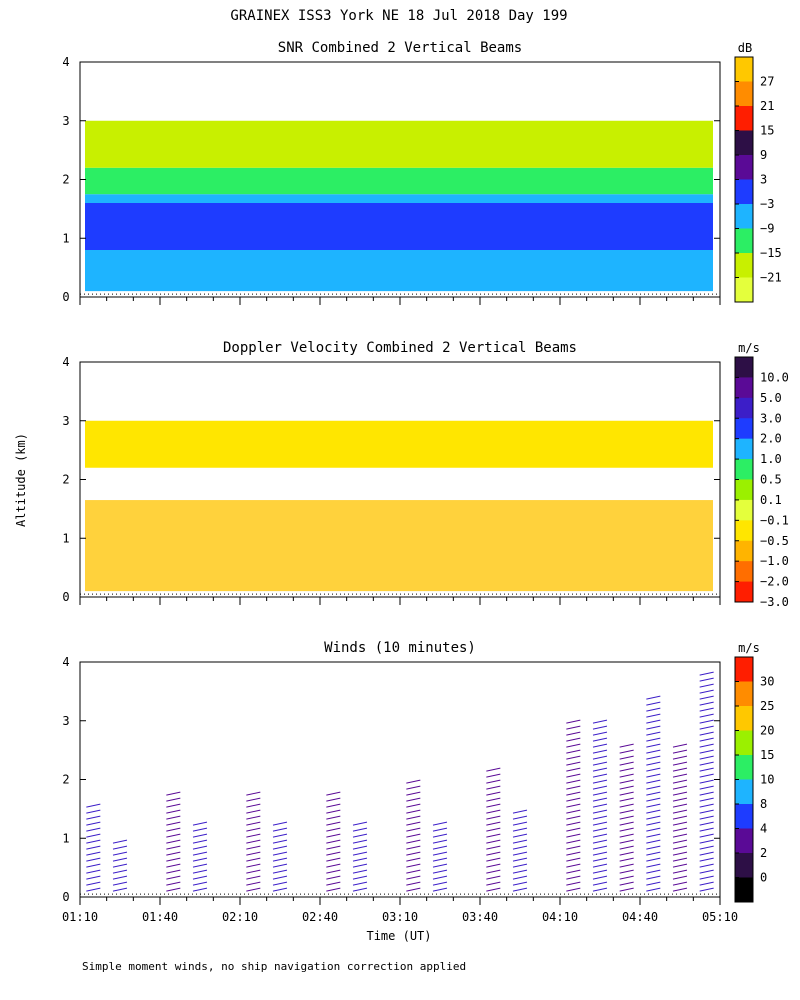  I want to click on colorbar-label: 5.0, so click(771, 398).